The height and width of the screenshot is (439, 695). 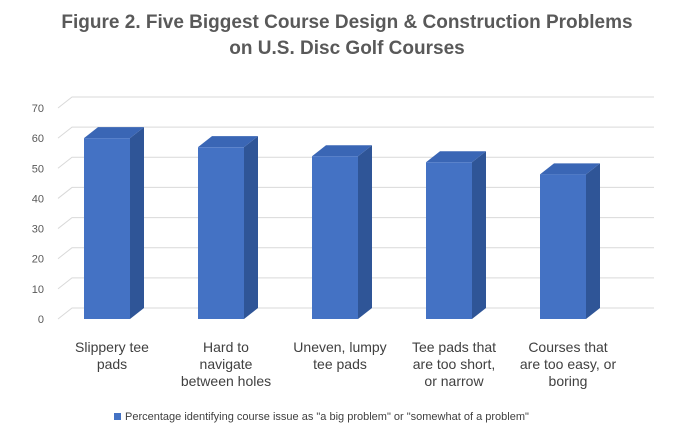 What do you see at coordinates (38, 199) in the screenshot?
I see `y-tick-label: 40` at bounding box center [38, 199].